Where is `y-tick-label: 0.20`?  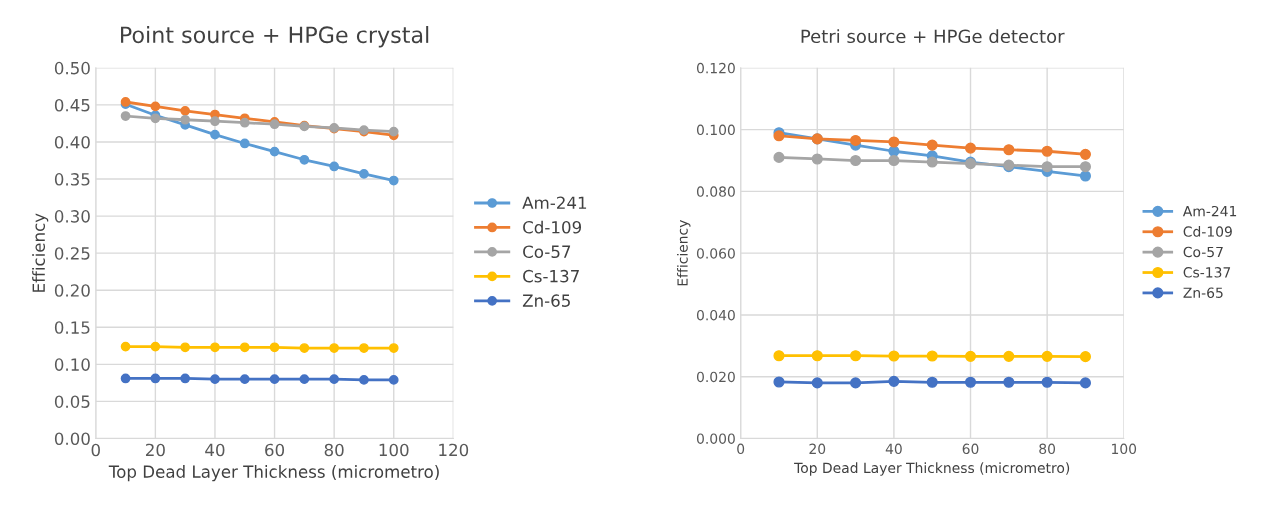 y-tick-label: 0.20 is located at coordinates (72, 290).